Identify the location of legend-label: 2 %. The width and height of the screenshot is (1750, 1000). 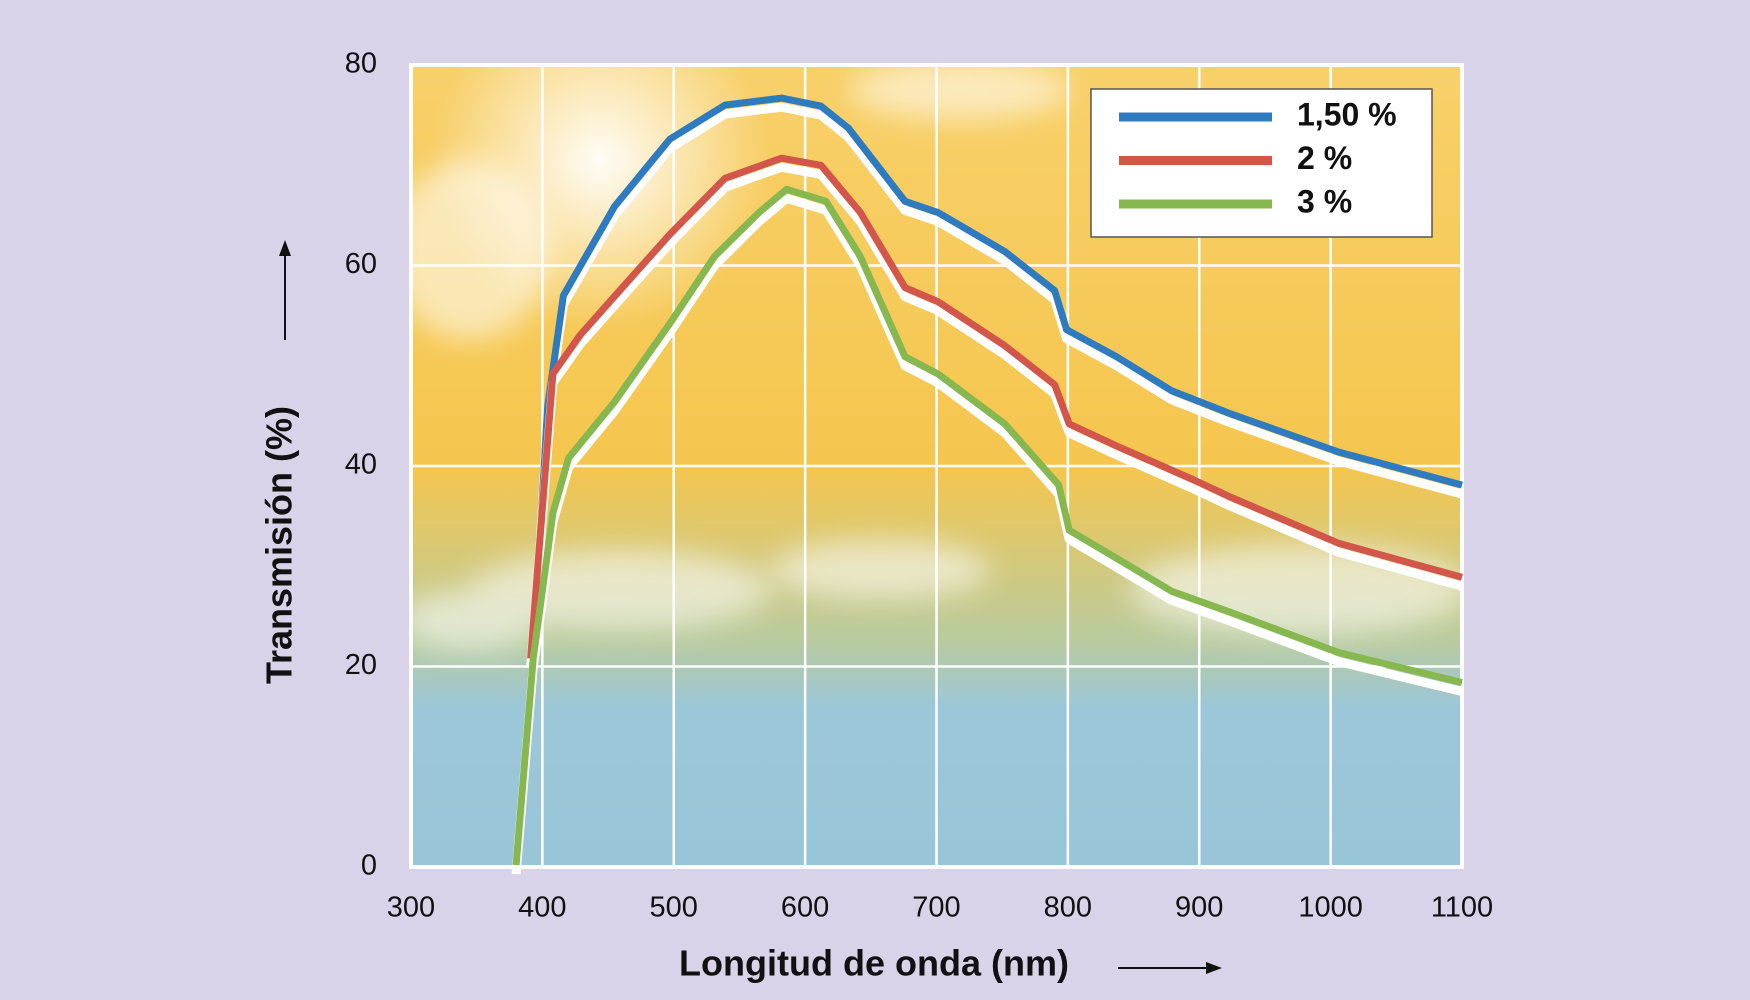
(1324, 158).